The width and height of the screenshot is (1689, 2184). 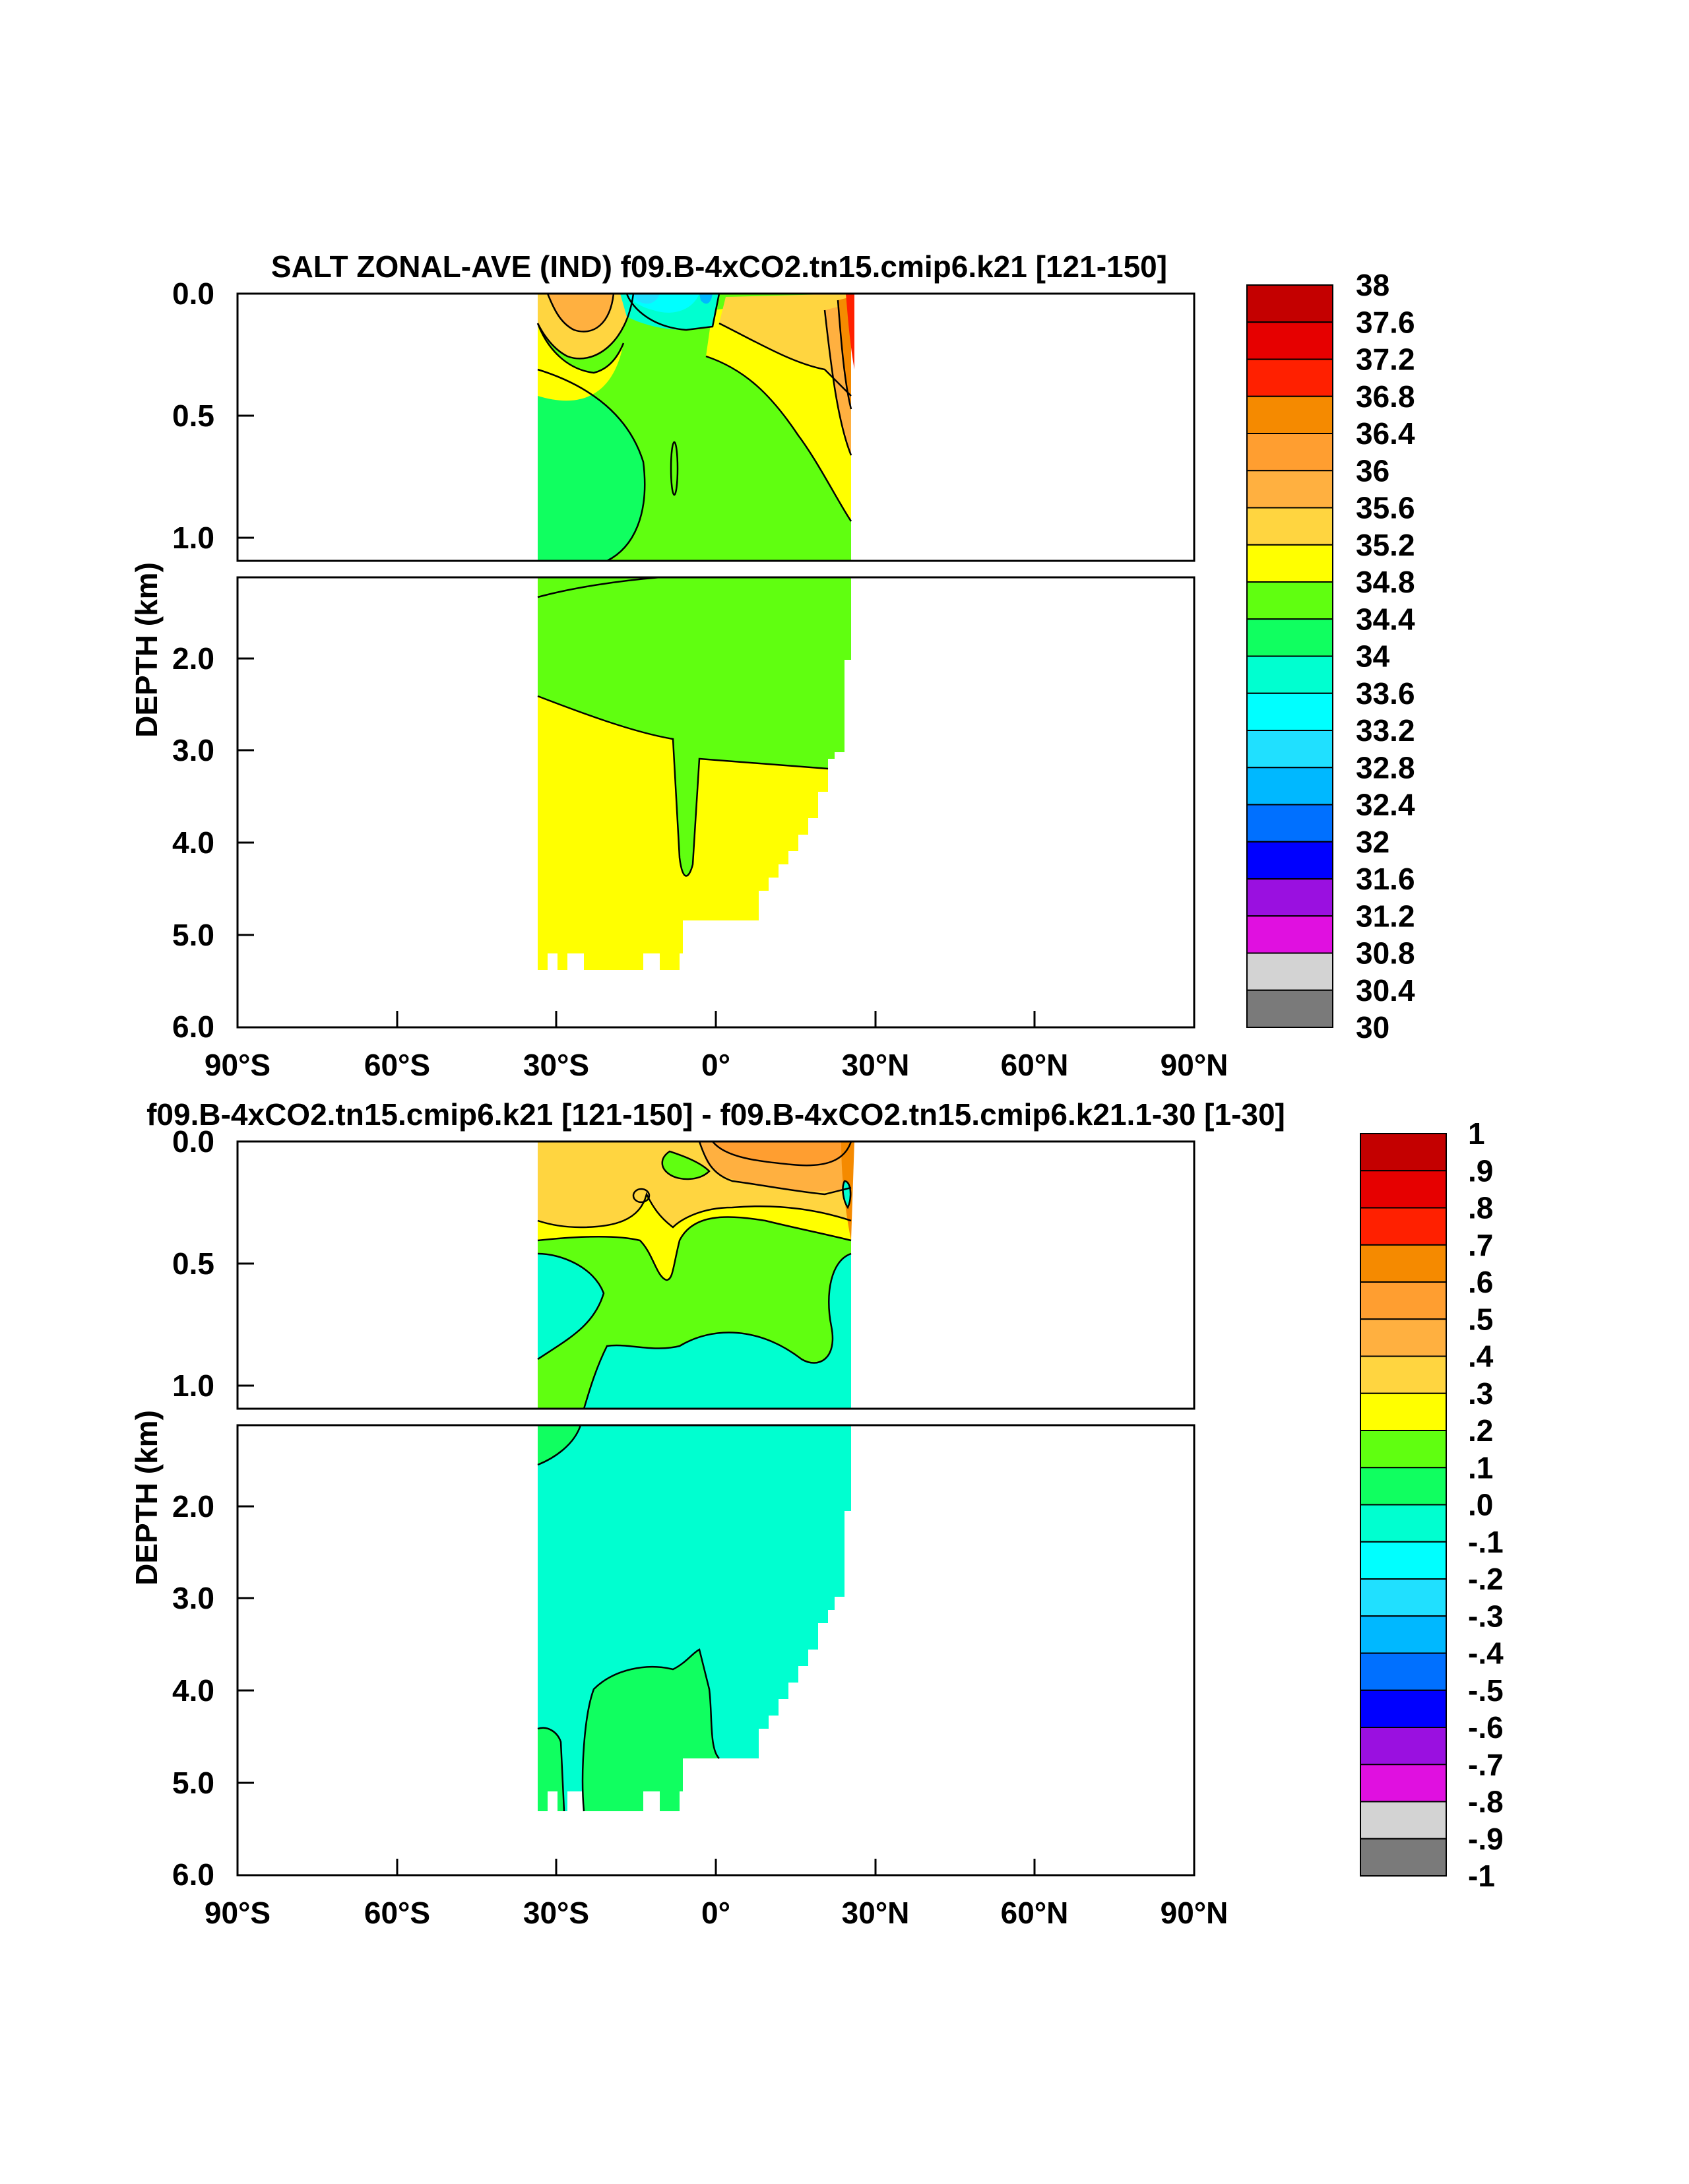 I want to click on panel-2-contours, so click(x=694, y=1476).